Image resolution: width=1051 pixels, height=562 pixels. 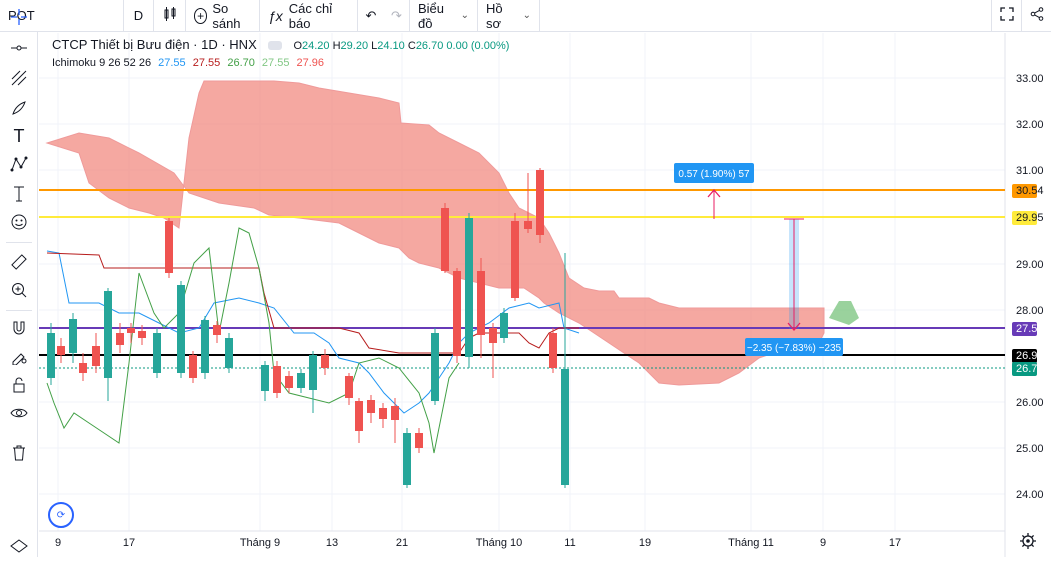 I want to click on price-axis-label: 26.70, so click(x=1028, y=369).